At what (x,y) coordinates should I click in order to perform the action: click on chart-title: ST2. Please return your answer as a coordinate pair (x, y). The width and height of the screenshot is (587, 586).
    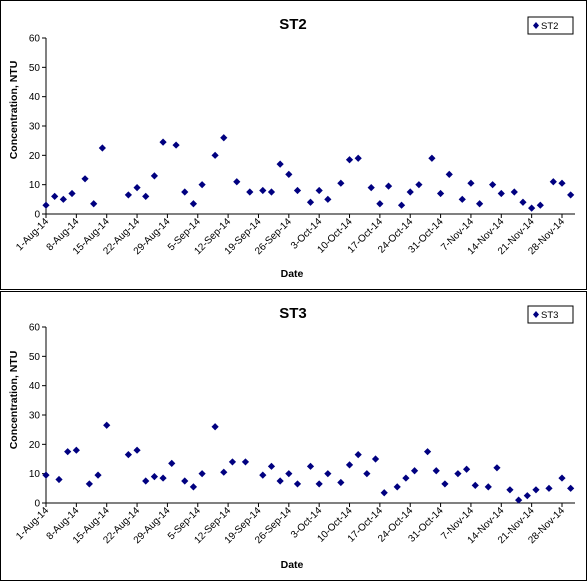
    Looking at the image, I should click on (293, 24).